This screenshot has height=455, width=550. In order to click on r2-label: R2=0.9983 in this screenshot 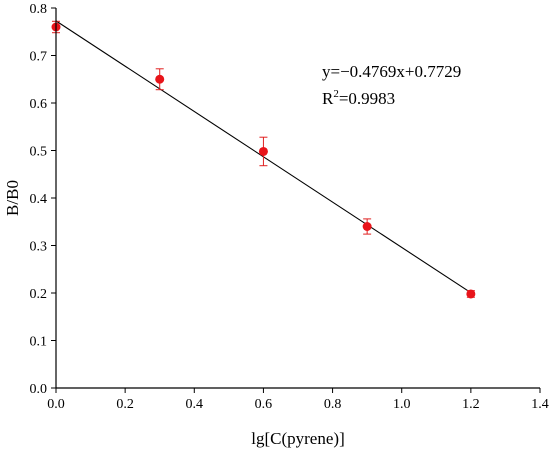, I will do `click(358, 98)`.